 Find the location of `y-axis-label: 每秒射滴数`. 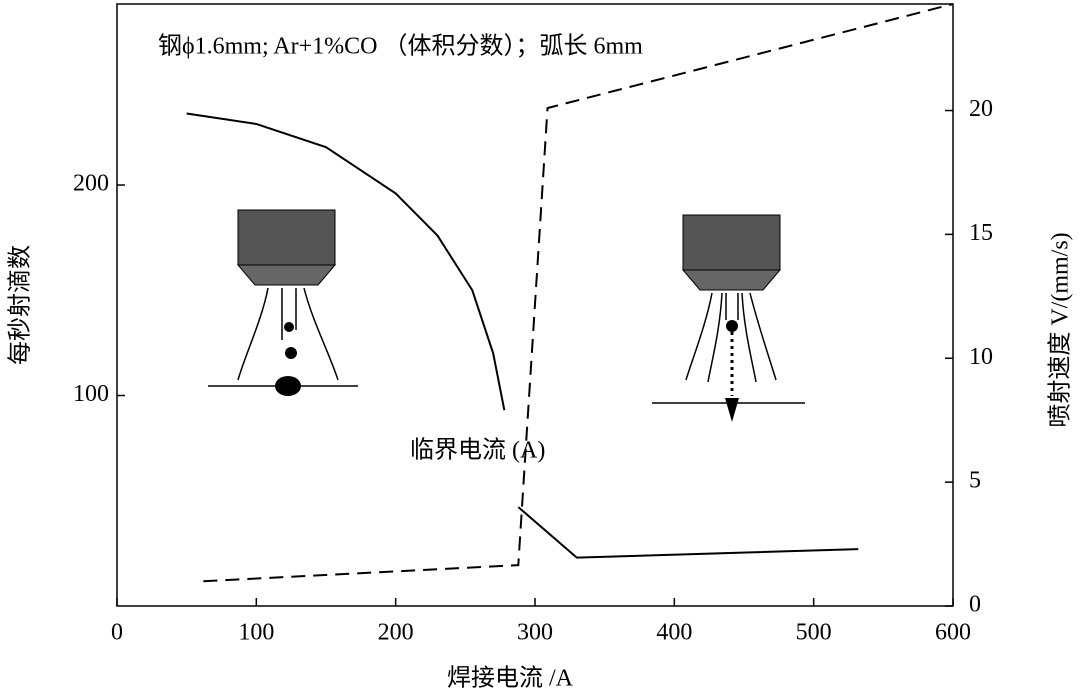

y-axis-label: 每秒射滴数 is located at coordinates (20, 305).